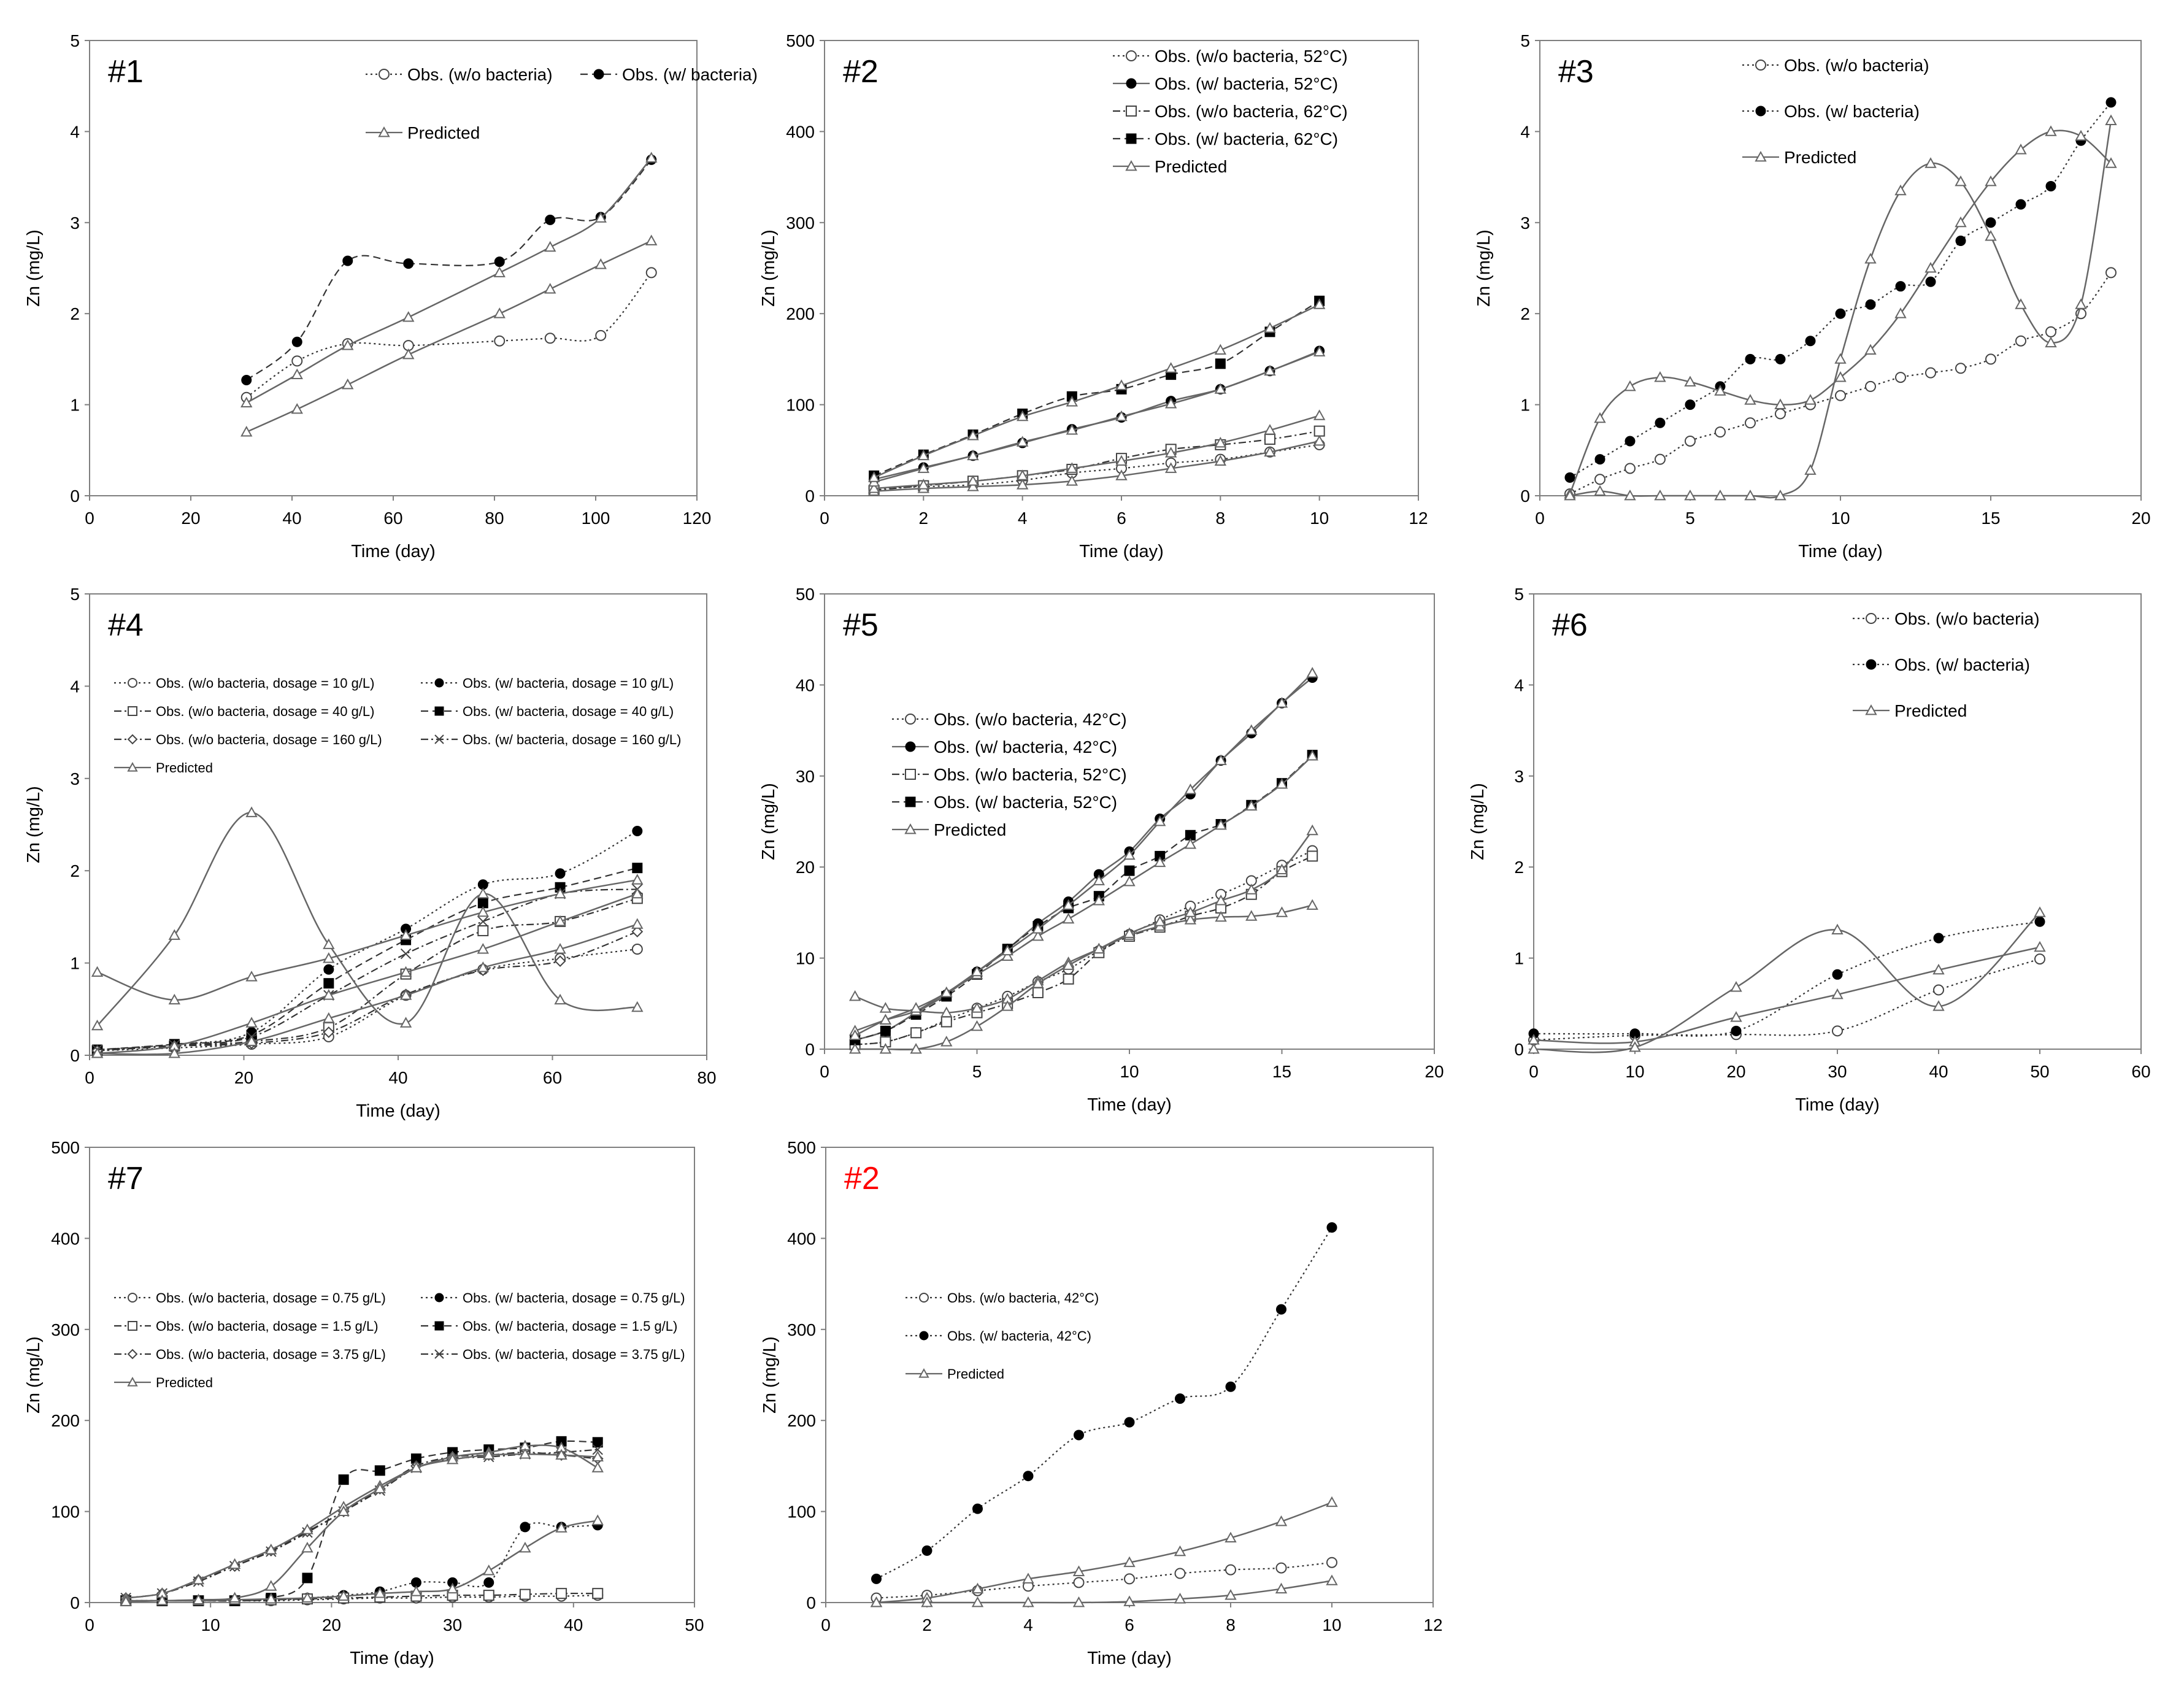 This screenshot has height=1686, width=2184. I want to click on legend-entry: Obs. (w/ bacteria, 42°C), so click(998, 1336).